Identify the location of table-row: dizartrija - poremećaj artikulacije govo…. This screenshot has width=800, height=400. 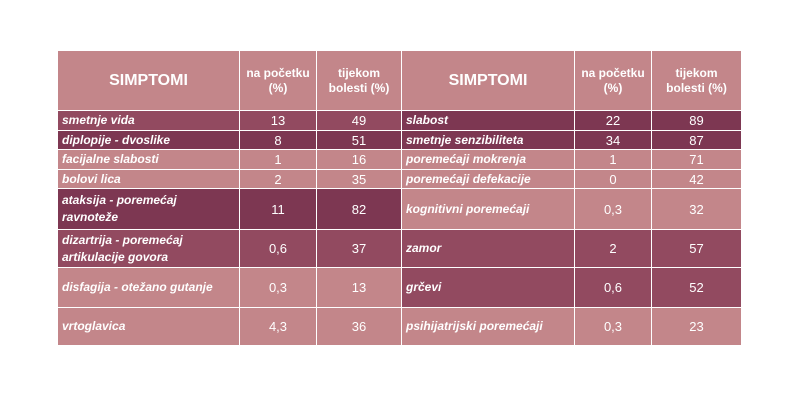
(399, 248).